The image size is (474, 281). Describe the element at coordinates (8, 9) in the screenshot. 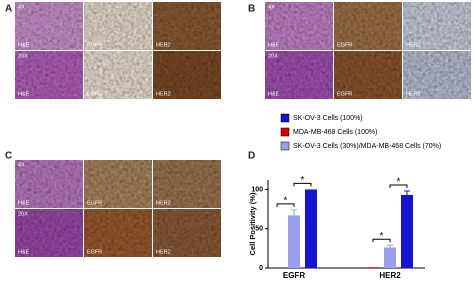

I see `panel-label: A` at that location.